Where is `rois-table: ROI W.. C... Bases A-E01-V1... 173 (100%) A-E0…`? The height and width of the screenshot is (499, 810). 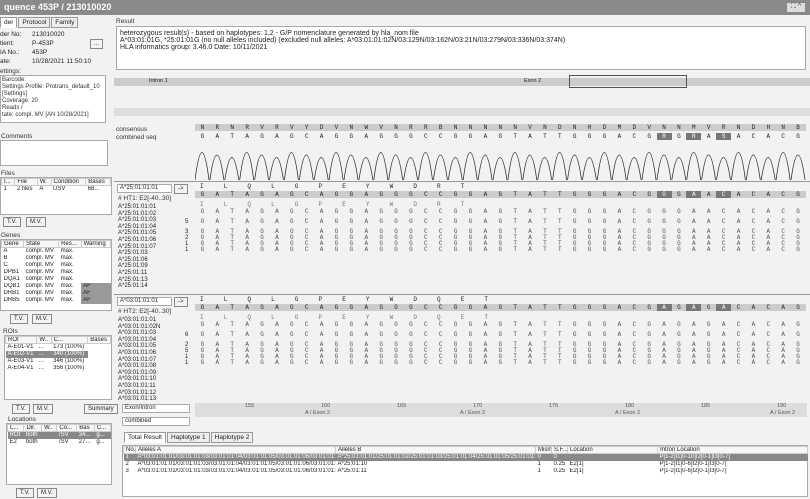
rois-table: ROI W.. C... Bases A-E01-V1... 173 (100%) A-E0… is located at coordinates (58, 367).